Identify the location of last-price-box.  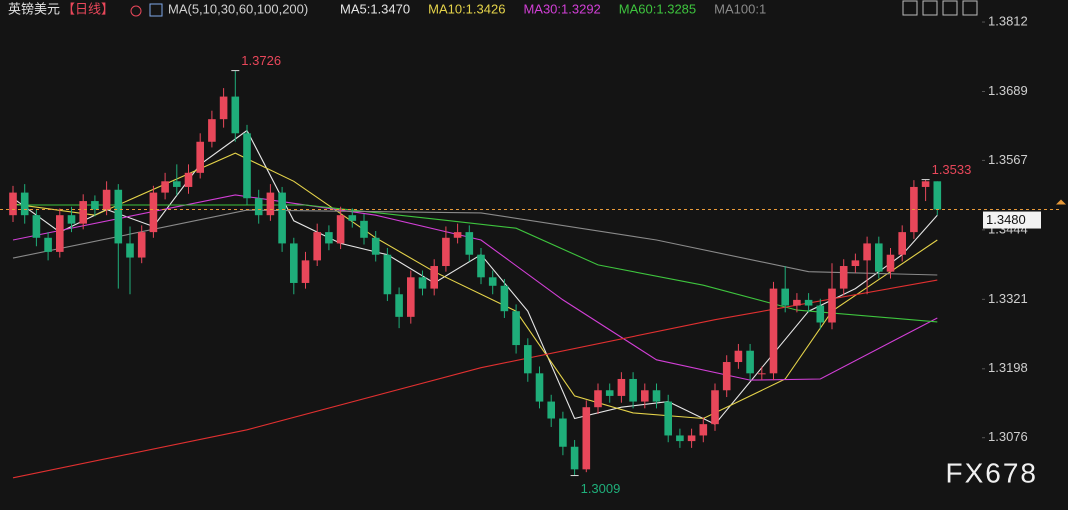
(1012, 220).